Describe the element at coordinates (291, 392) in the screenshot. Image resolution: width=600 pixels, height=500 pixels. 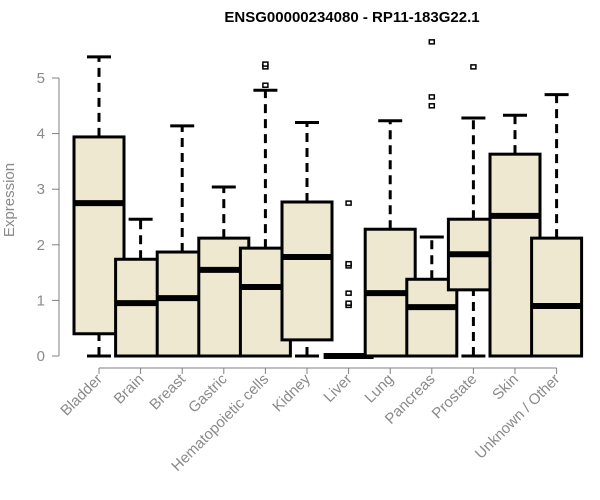
I see `x-tick-label: Kidney` at that location.